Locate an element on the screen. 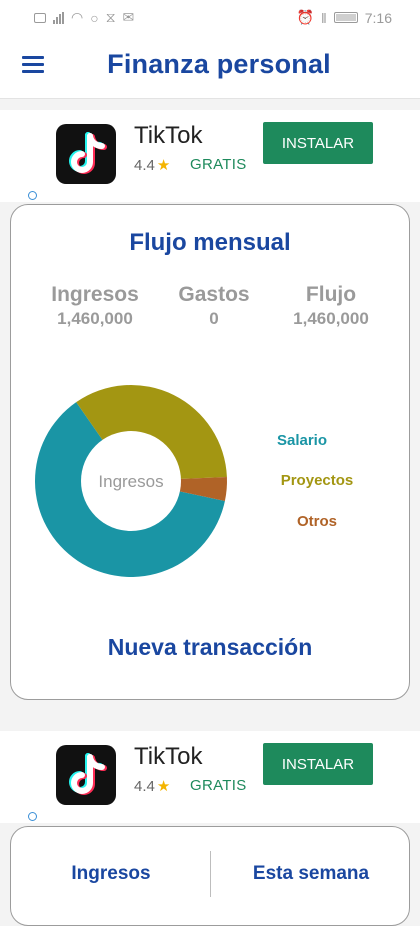 The height and width of the screenshot is (926, 420). stat-income: Ingresos 1,460,000 is located at coordinates (95, 306).